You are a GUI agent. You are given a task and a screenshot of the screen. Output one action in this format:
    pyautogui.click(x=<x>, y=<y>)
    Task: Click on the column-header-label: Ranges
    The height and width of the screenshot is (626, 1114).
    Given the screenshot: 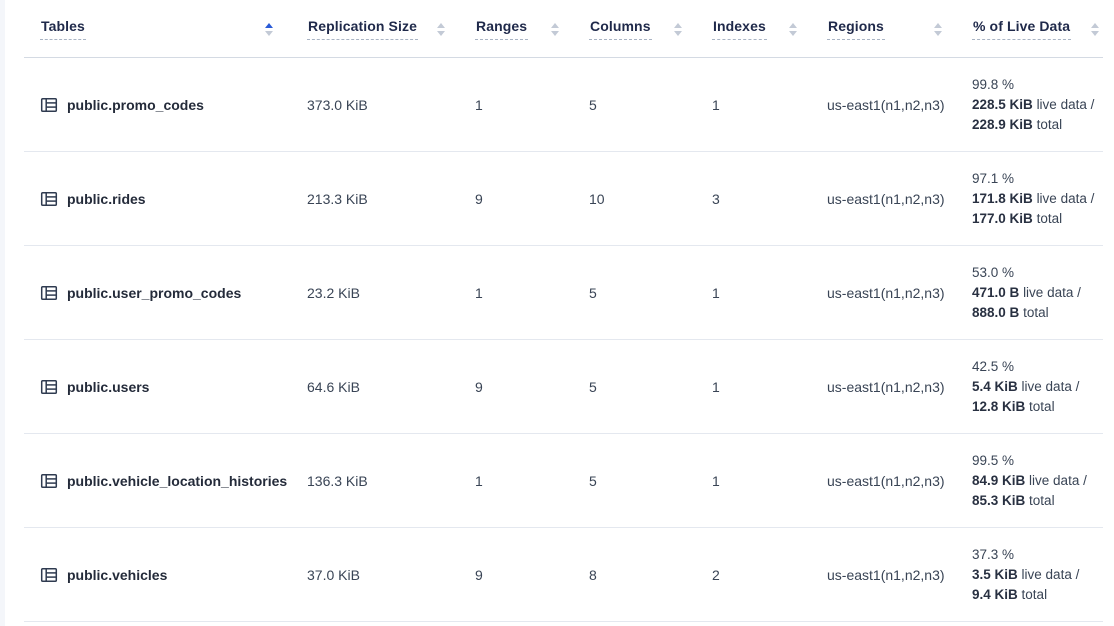 What is the action you would take?
    pyautogui.click(x=502, y=29)
    